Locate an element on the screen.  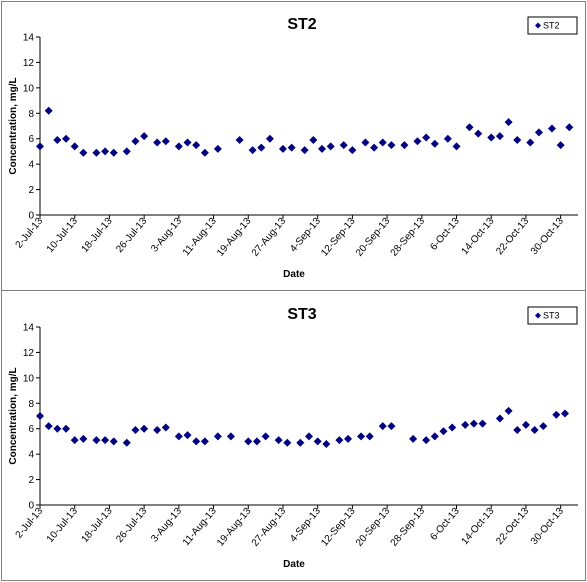
x-tick-label: 18-Jul-13 is located at coordinates (97, 525).